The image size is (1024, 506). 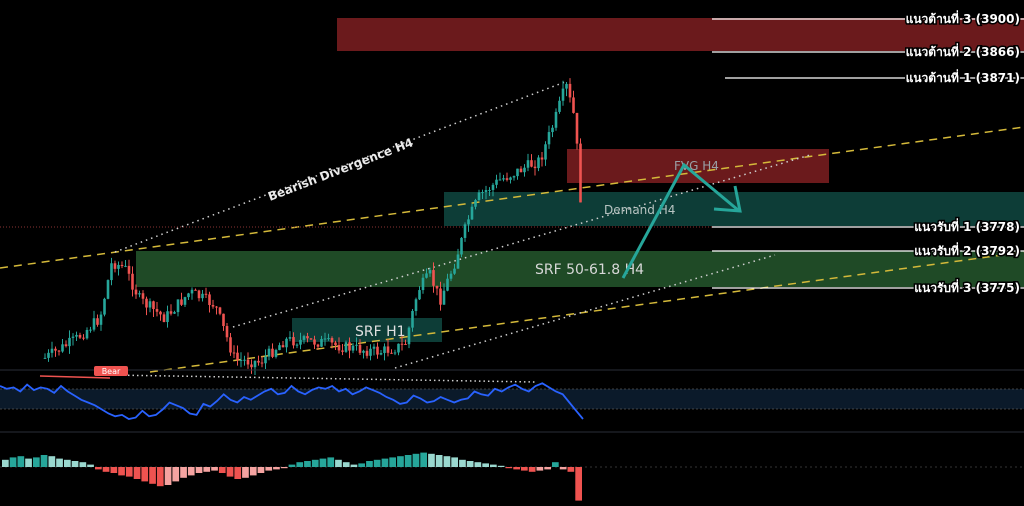 I want to click on rsi-bear-line, so click(x=75, y=377).